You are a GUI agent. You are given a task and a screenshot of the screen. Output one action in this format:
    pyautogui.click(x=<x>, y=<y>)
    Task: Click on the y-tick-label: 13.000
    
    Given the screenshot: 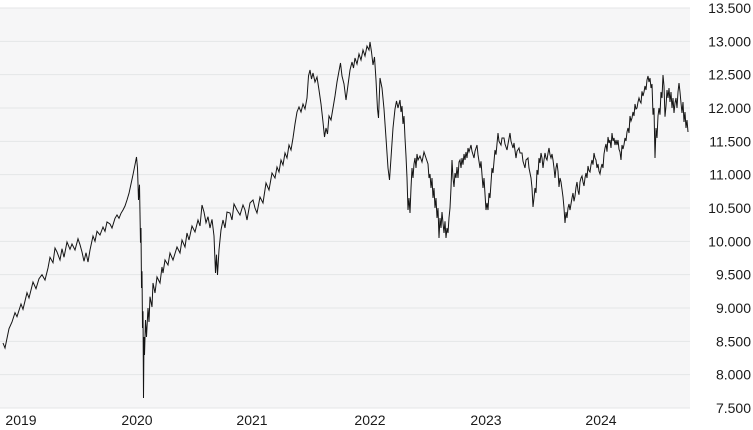 What is the action you would take?
    pyautogui.click(x=729, y=41)
    